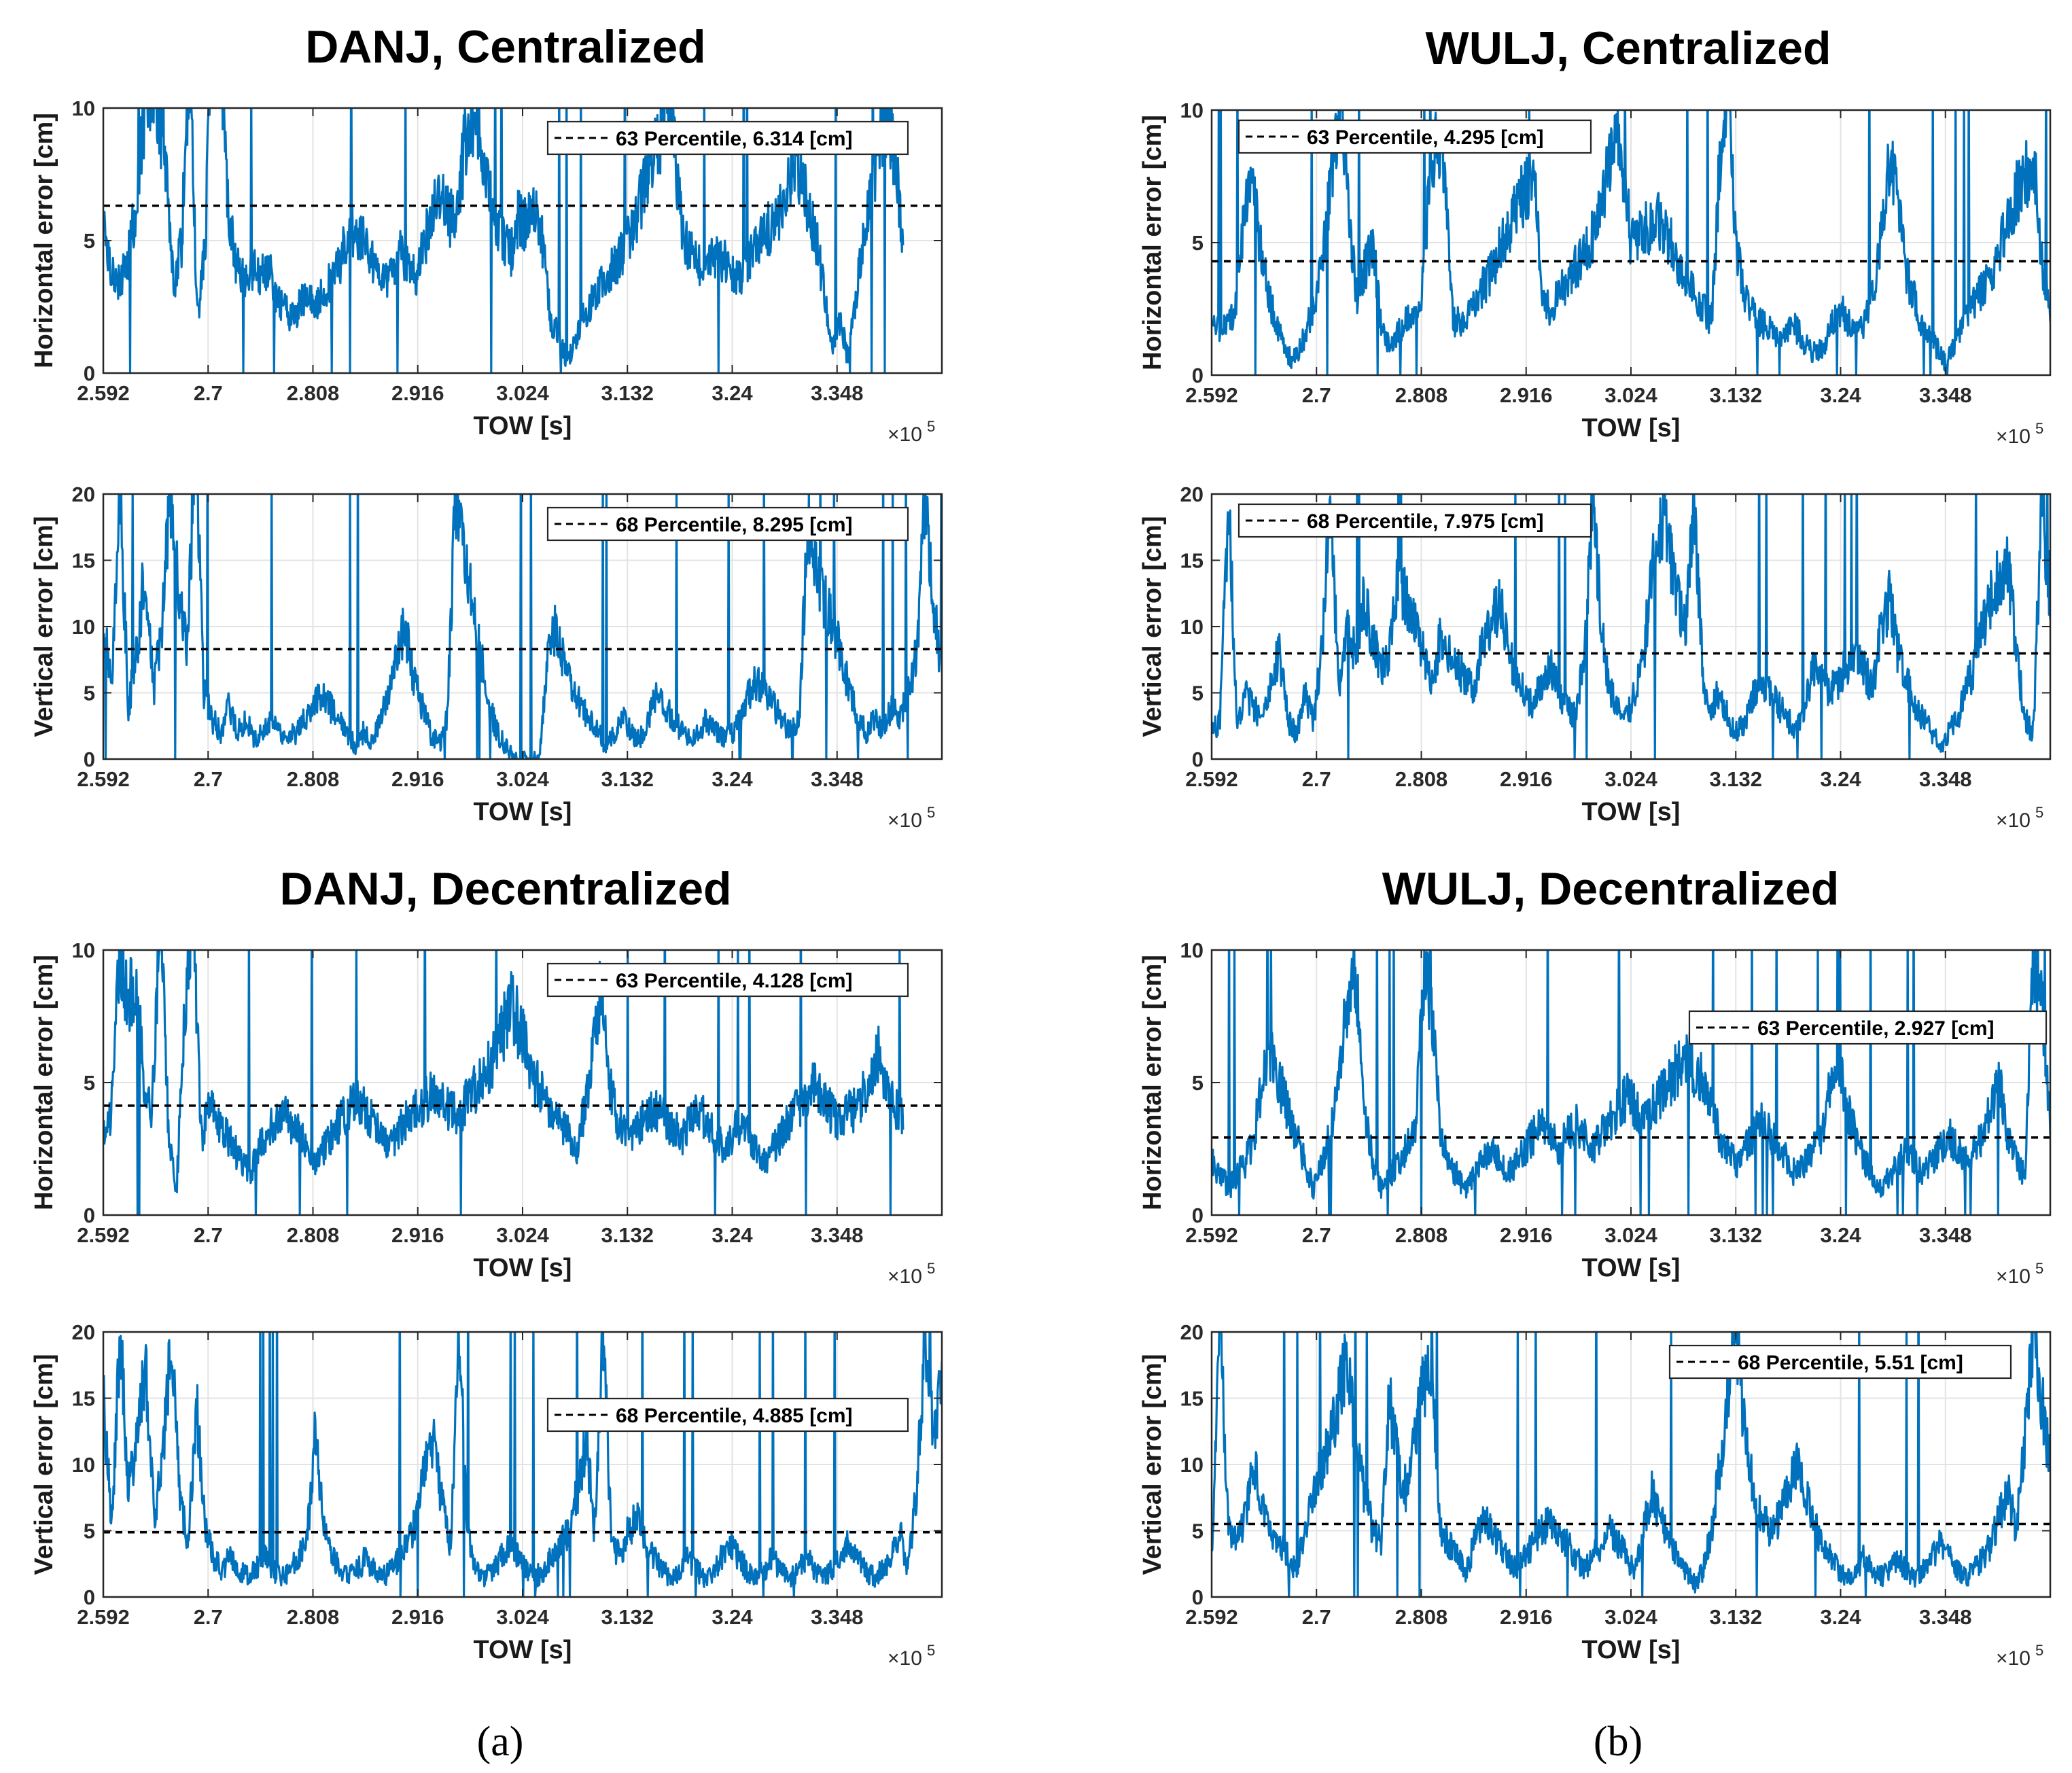  I want to click on legend: 63 Percentile, 4.295 [cm], so click(1414, 136).